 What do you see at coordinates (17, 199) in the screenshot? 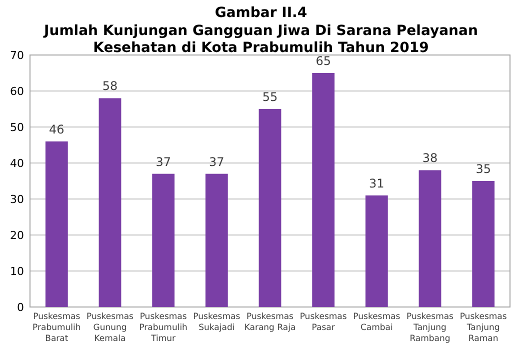
I see `y-tick-label: 30` at bounding box center [17, 199].